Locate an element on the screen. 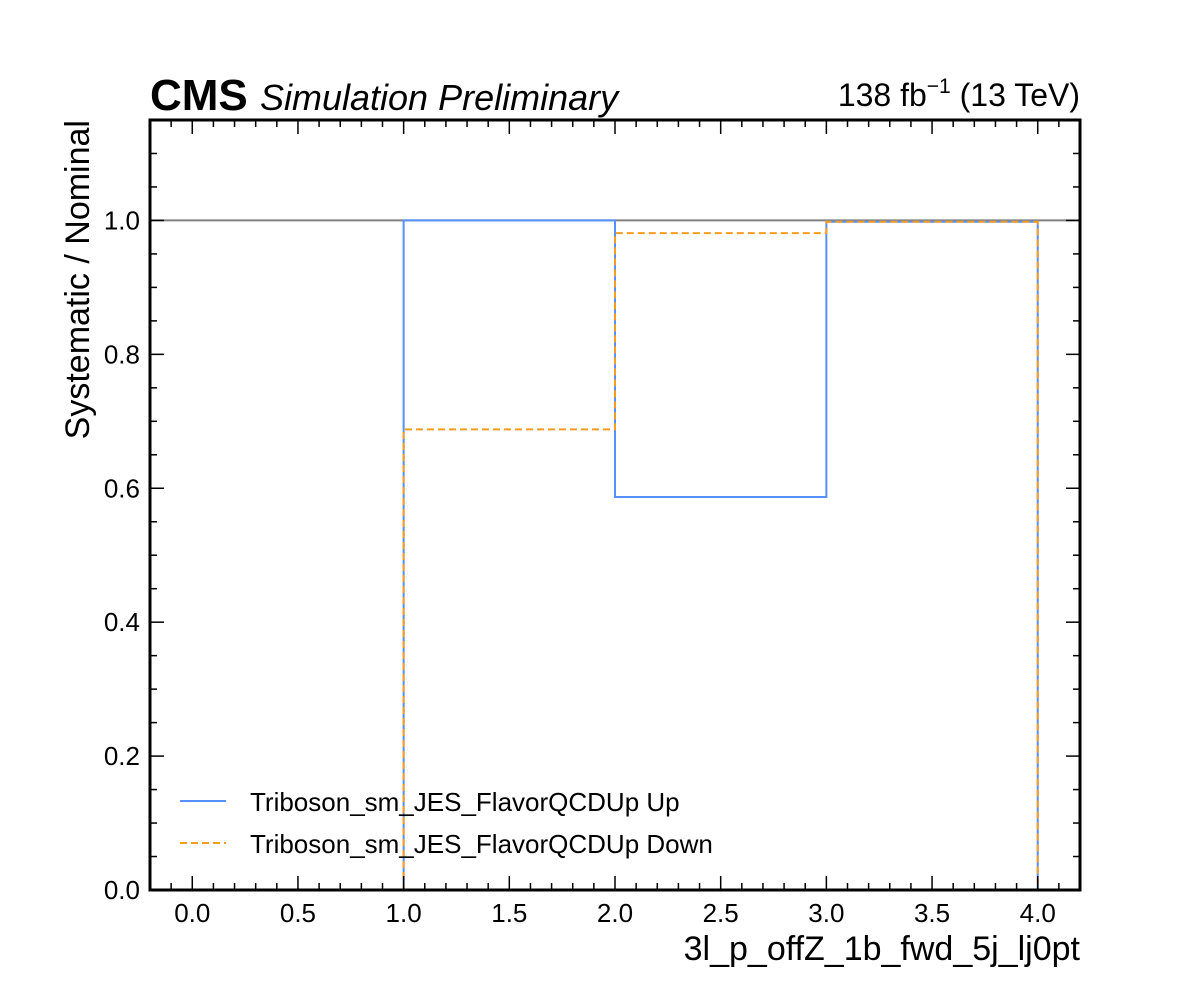 This screenshot has height=1000, width=1200. x-tick-label: 0.0 is located at coordinates (192, 913).